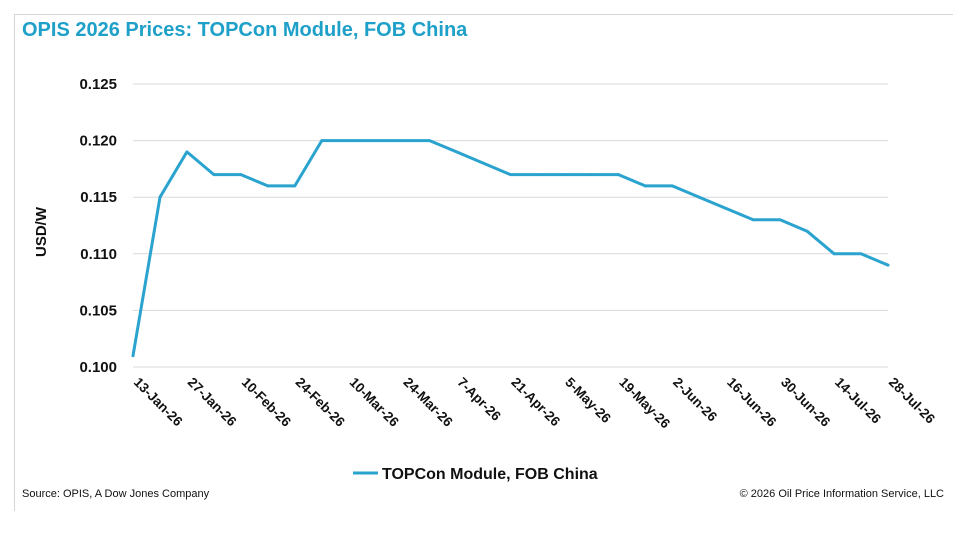  Describe the element at coordinates (212, 402) in the screenshot. I see `x-tick-label: 27-Jan-26` at that location.